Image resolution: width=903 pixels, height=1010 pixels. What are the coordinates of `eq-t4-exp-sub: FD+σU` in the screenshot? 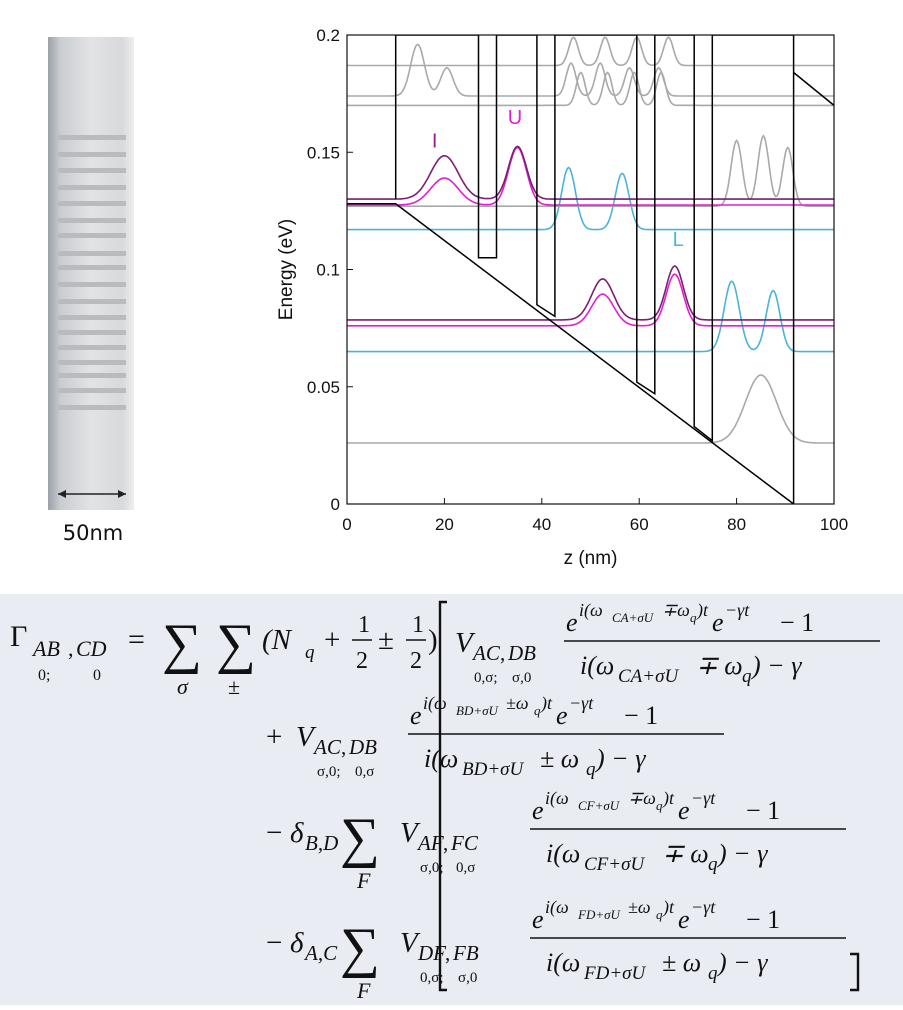 It's located at (599, 914).